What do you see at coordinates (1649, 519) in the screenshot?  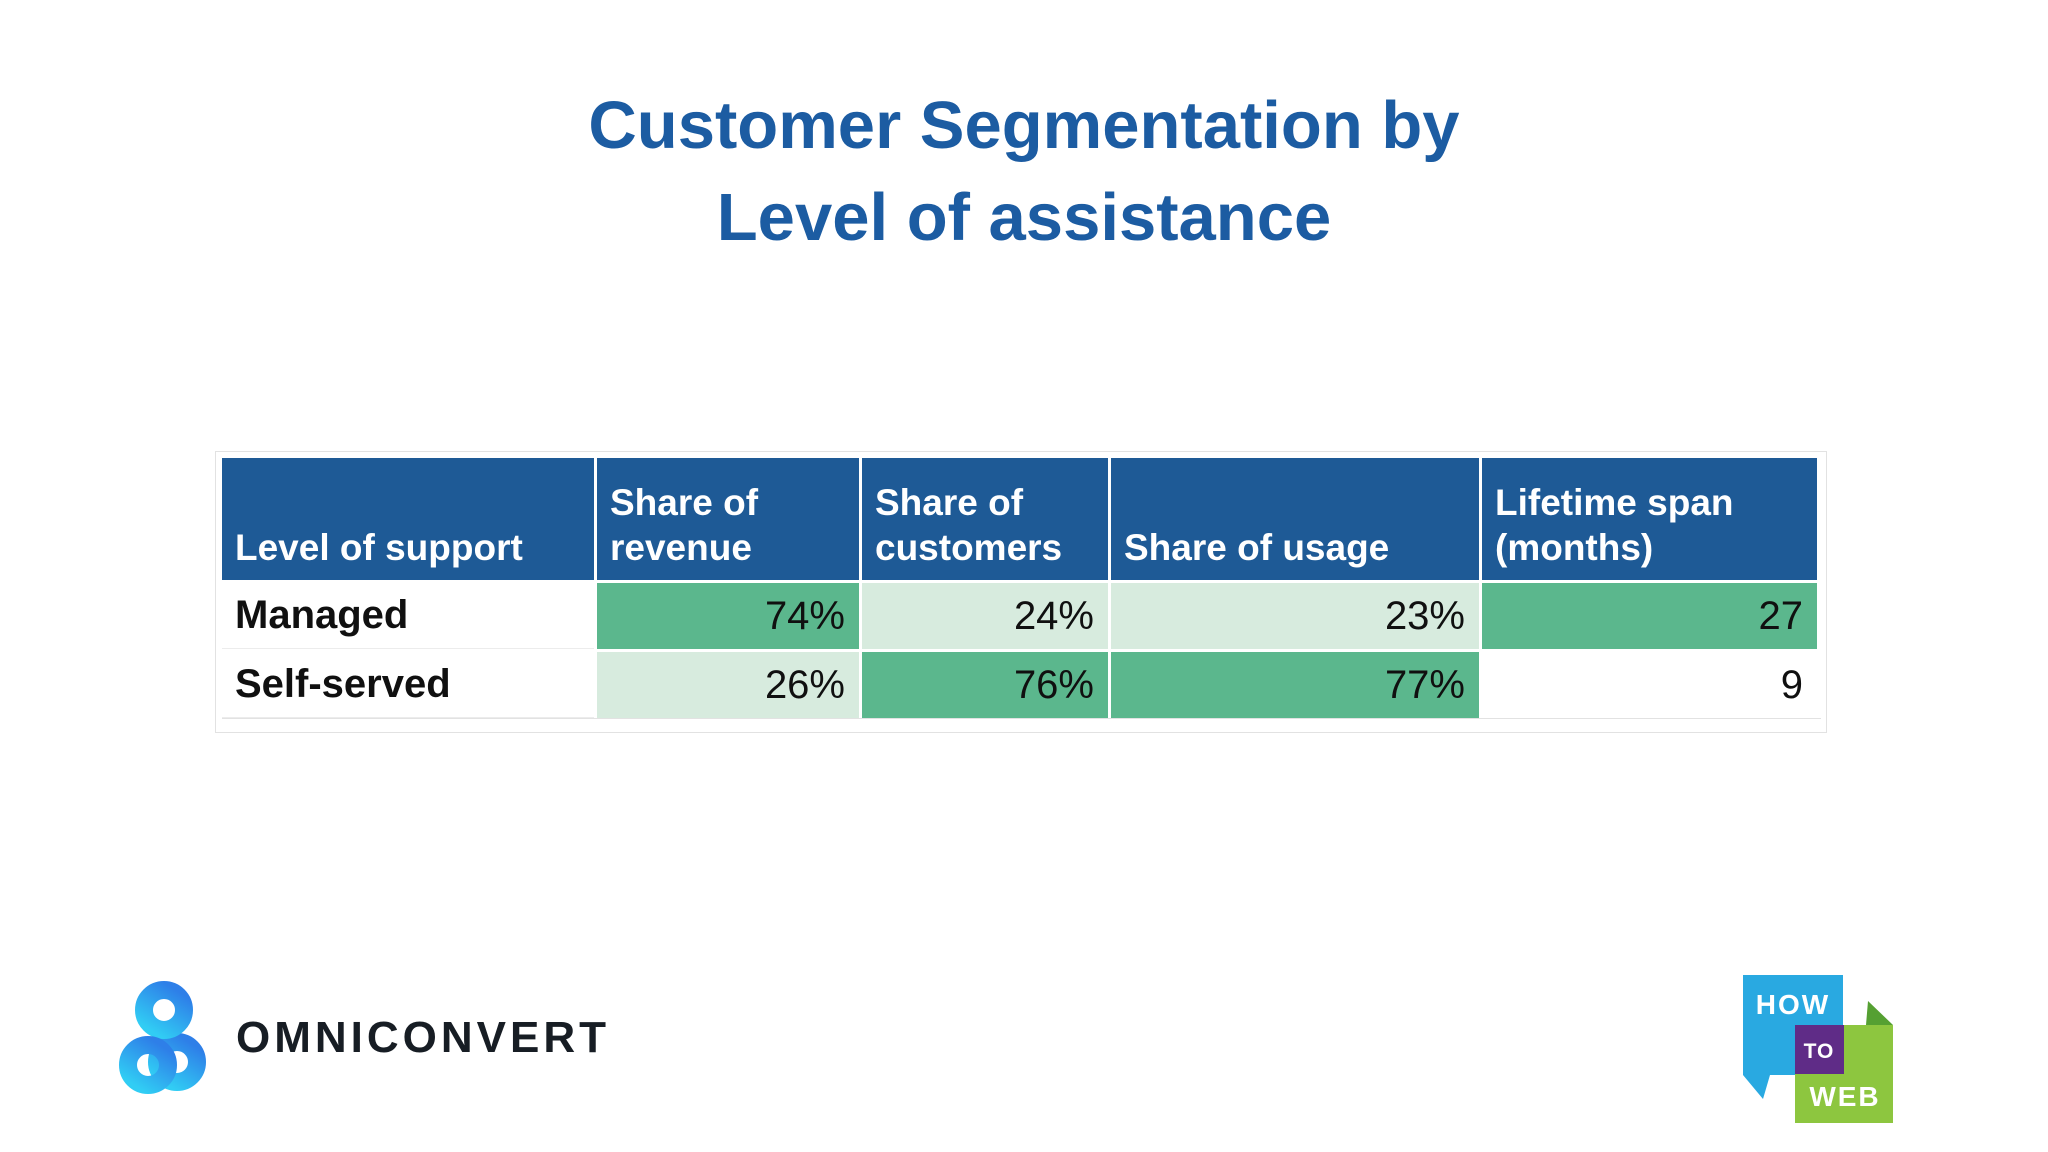 I see `header-lifetime-span: Lifetime span (months)` at bounding box center [1649, 519].